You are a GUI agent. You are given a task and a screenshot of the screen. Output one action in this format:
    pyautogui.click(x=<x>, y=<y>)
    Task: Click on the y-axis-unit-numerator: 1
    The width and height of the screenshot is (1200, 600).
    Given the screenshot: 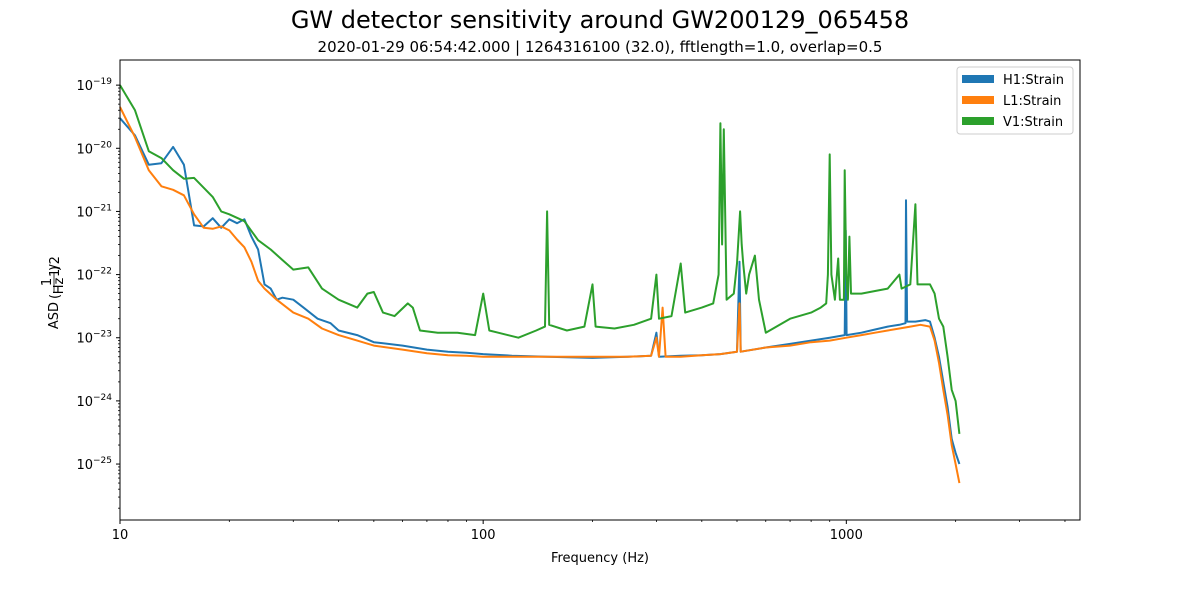 What is the action you would take?
    pyautogui.click(x=47, y=282)
    